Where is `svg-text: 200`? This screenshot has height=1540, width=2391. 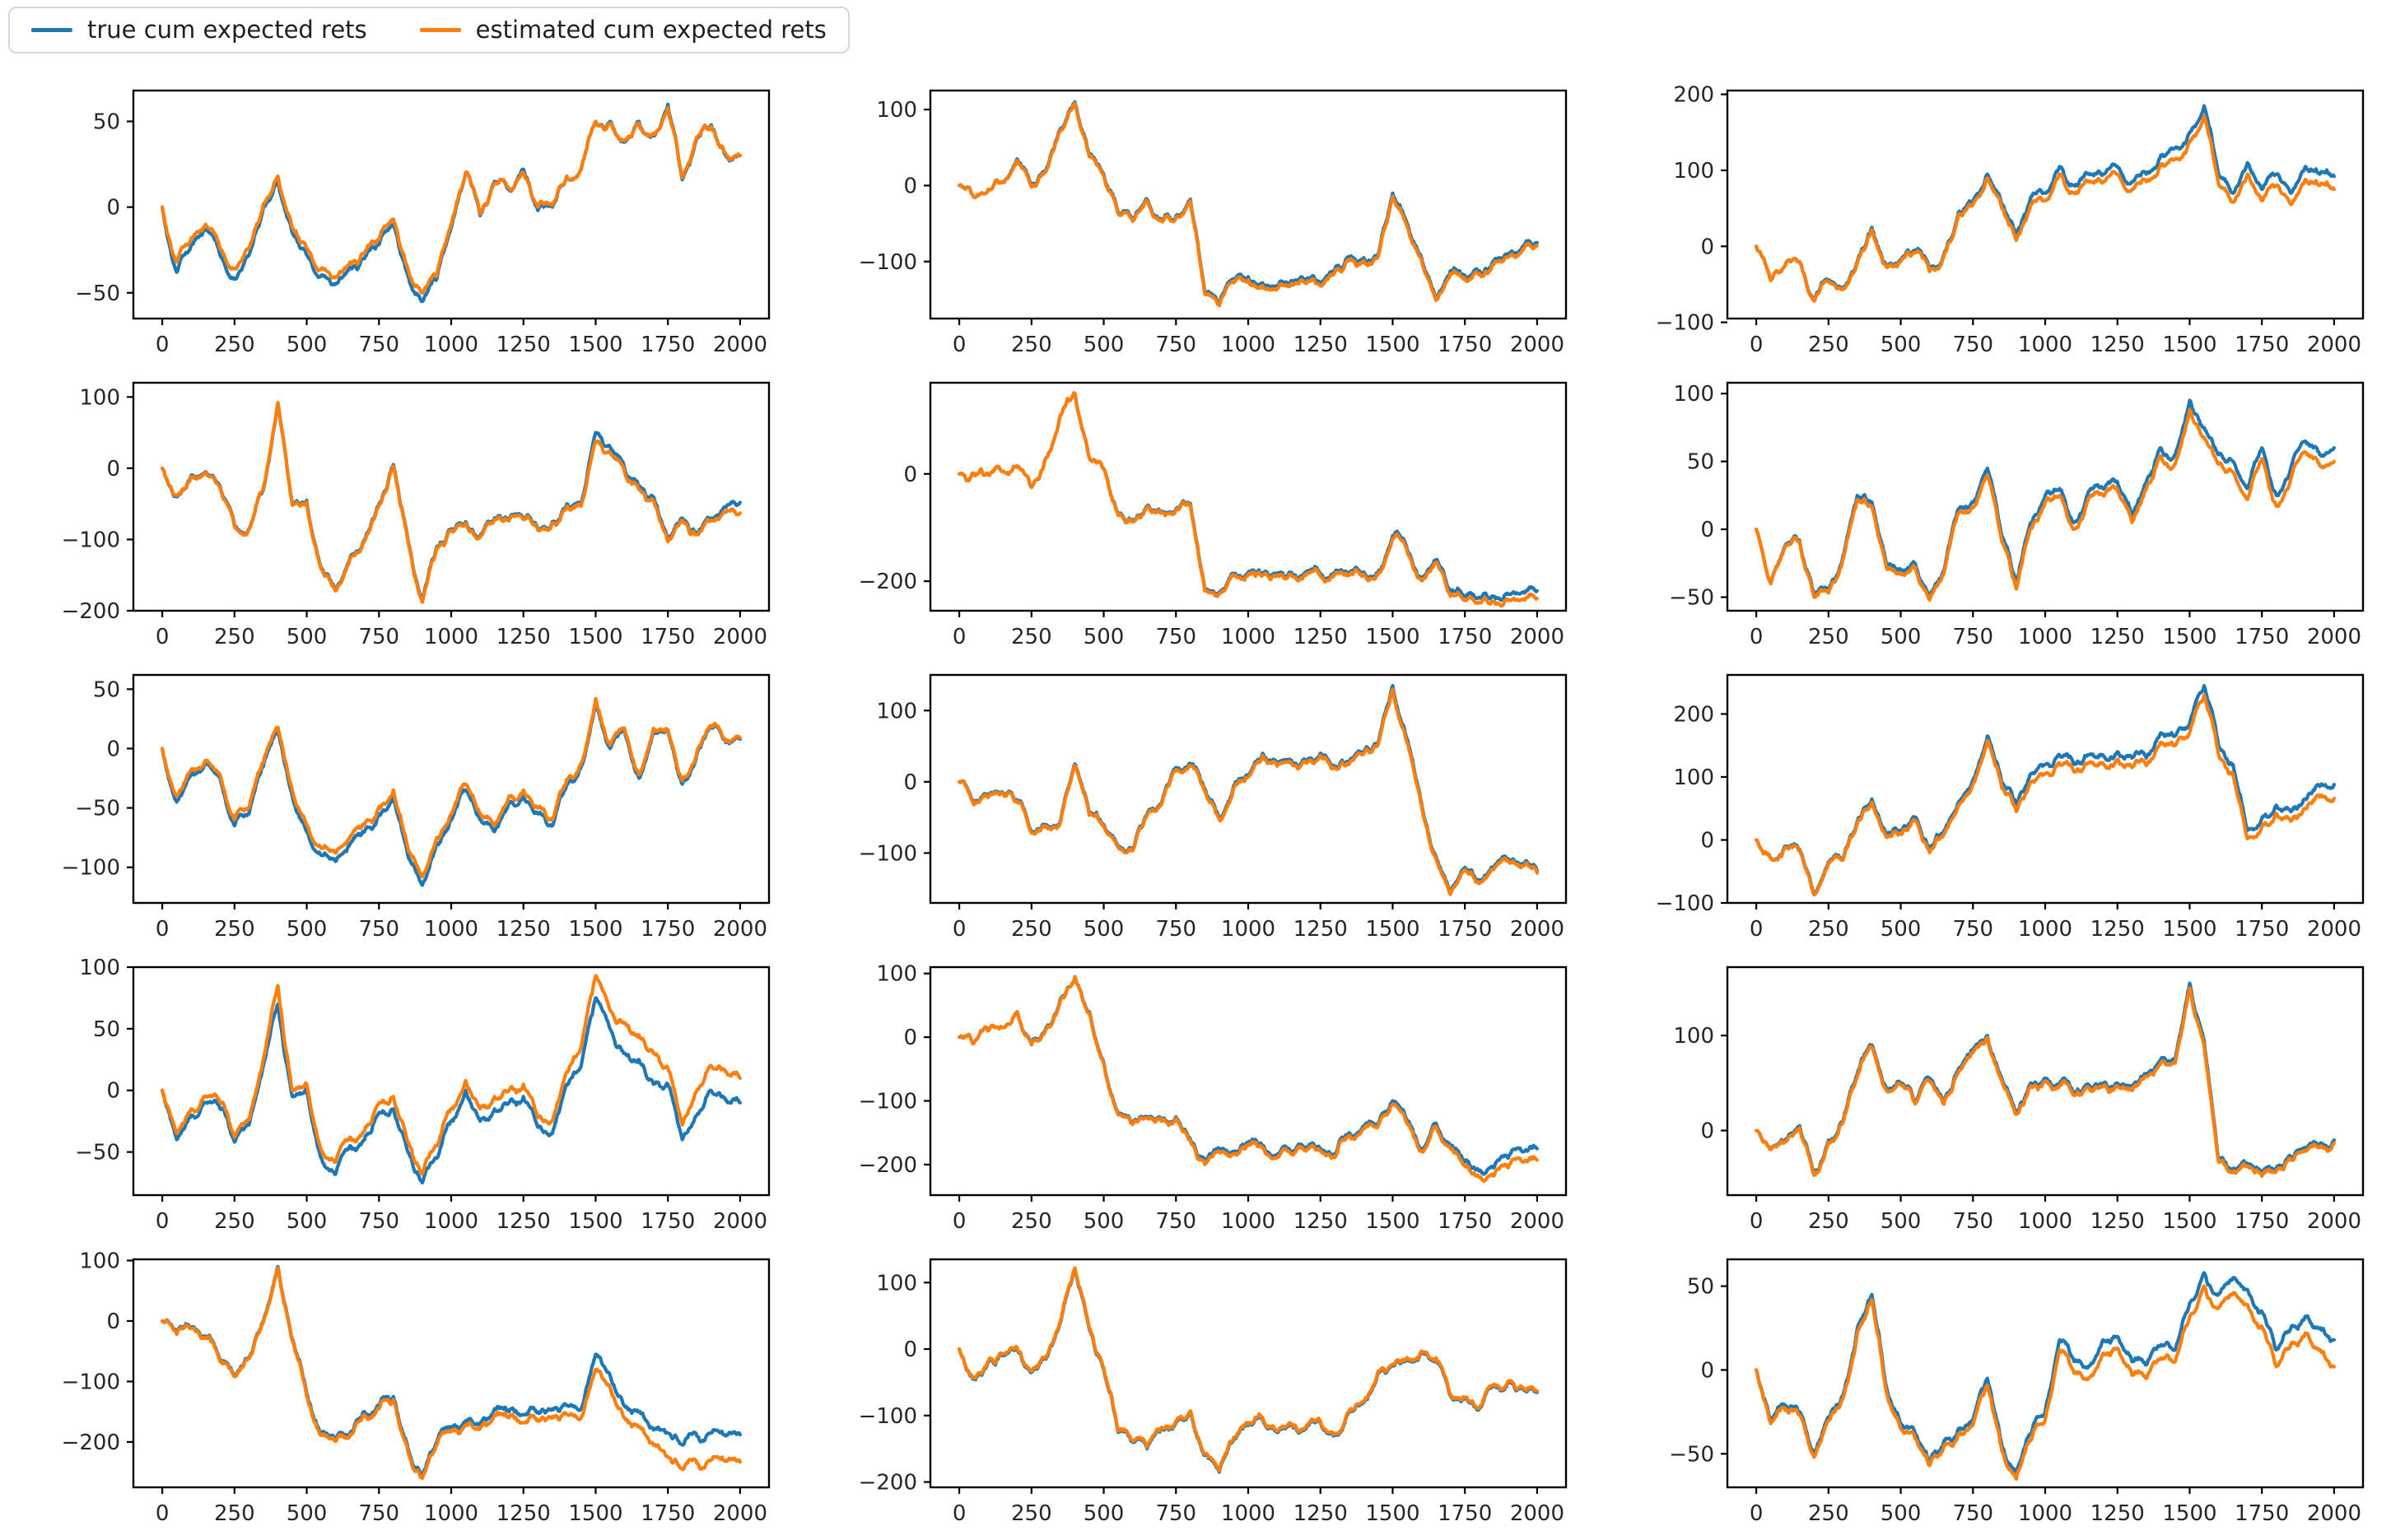
svg-text: 200 is located at coordinates (1693, 715).